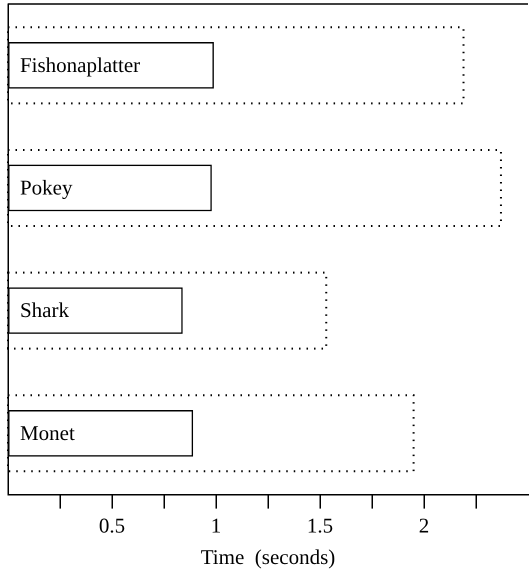  I want to click on x-axis-title: Time (seconds), so click(268, 556).